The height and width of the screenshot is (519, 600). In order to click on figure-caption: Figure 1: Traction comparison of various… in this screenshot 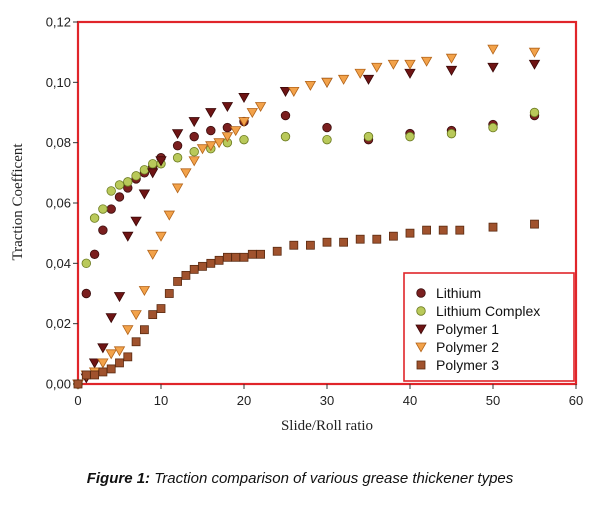, I will do `click(300, 478)`.